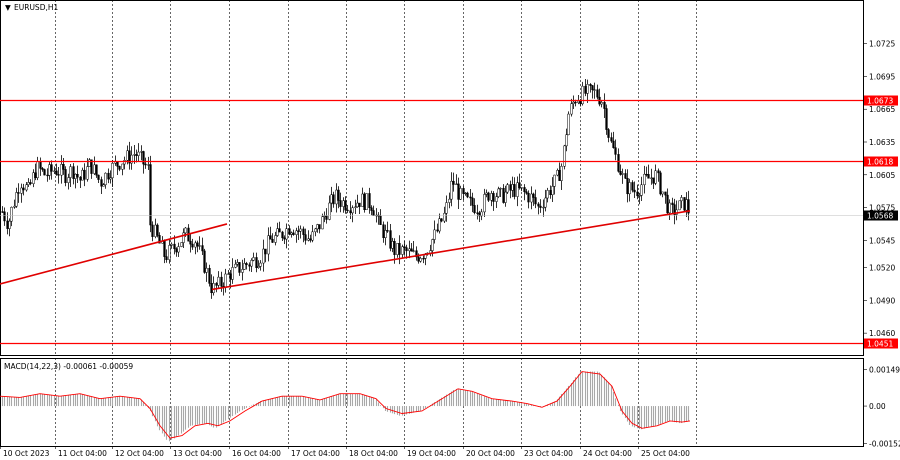 This screenshot has width=900, height=460. Describe the element at coordinates (31, 7) in the screenshot. I see `chart-title: ▼ EURUSD,H1` at that location.